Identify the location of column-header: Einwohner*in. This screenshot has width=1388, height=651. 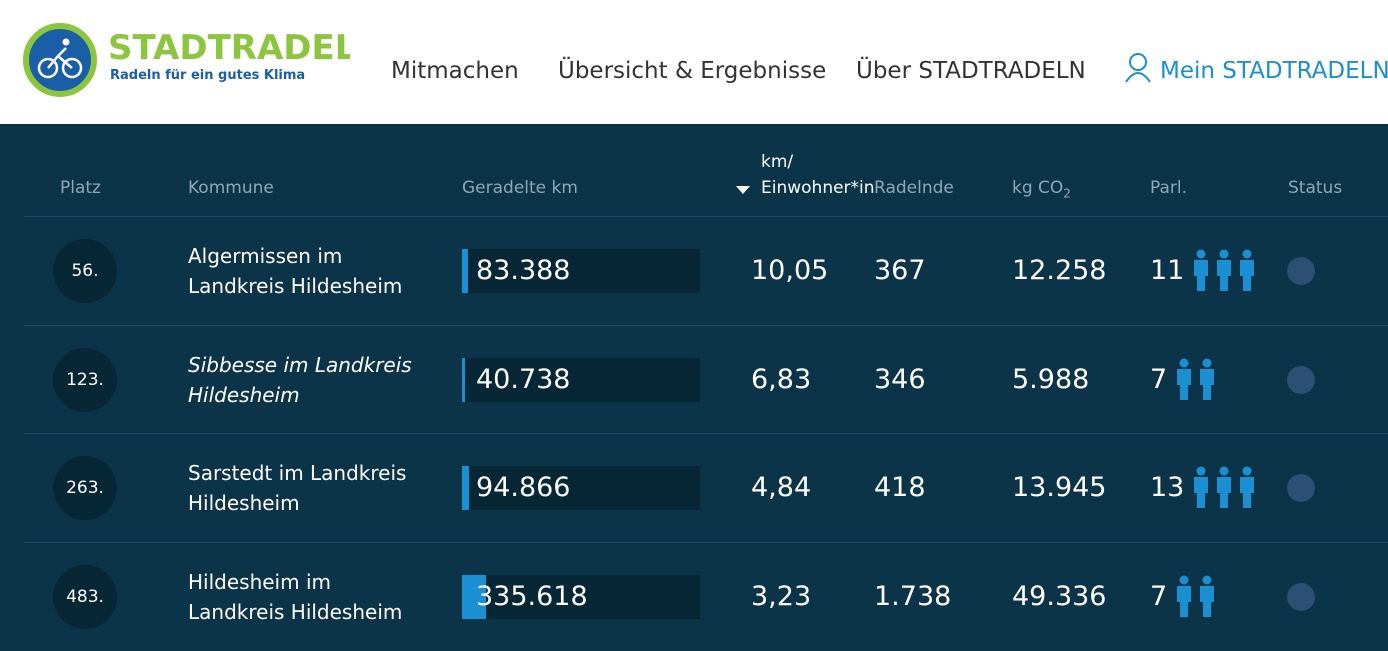
(818, 188).